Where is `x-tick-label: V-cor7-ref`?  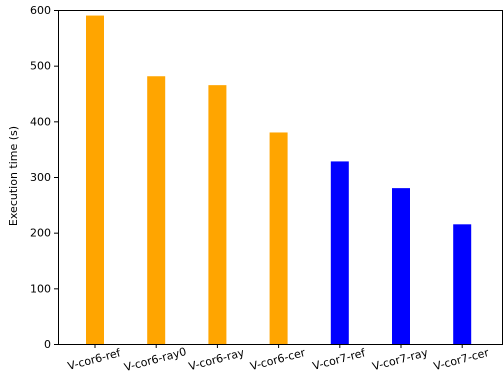
x-tick-label: V-cor7-ref is located at coordinates (339, 359).